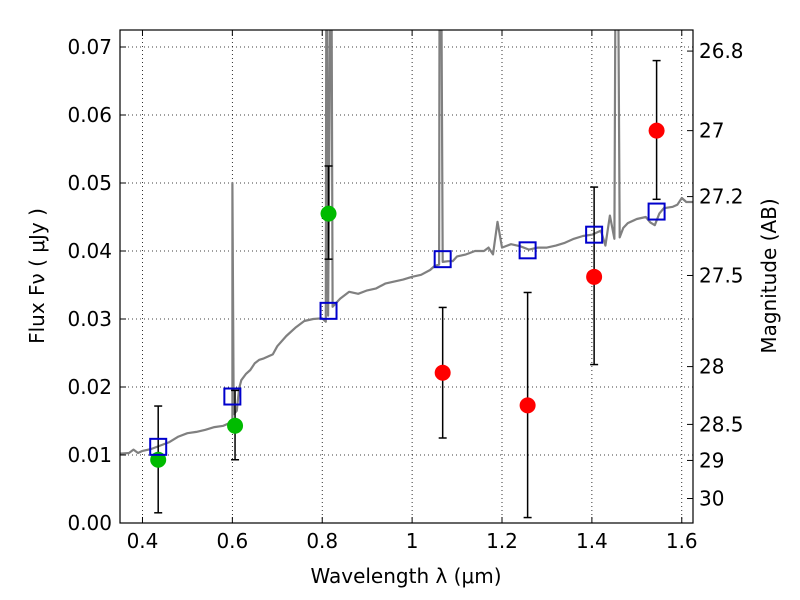 Image resolution: width=800 pixels, height=600 pixels. What do you see at coordinates (592, 541) in the screenshot?
I see `x-tick-label: 1.4` at bounding box center [592, 541].